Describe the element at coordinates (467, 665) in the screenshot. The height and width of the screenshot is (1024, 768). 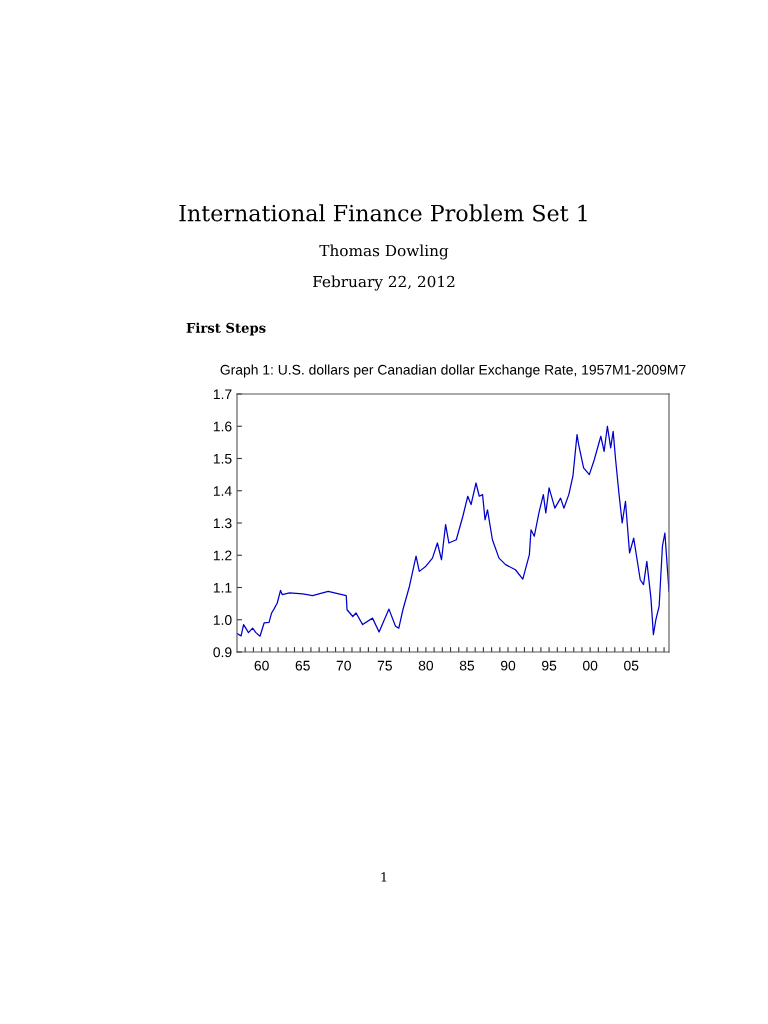
I see `x-tick-label: 85` at that location.